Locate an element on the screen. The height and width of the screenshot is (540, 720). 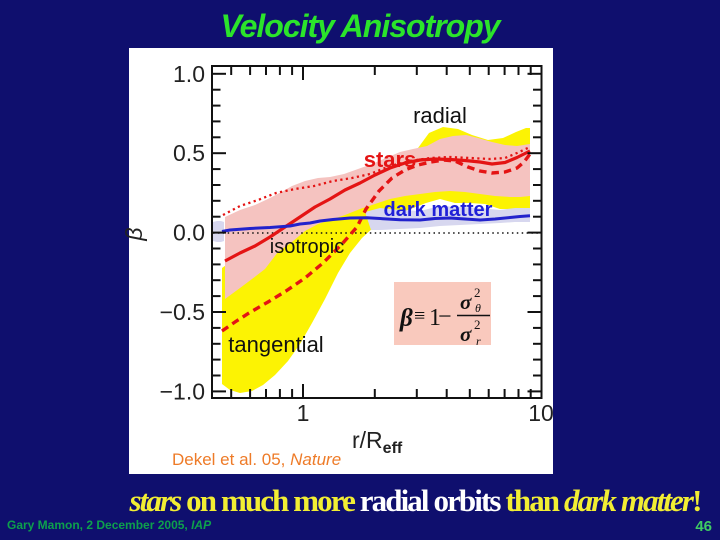
svg-text: radial is located at coordinates (440, 115).